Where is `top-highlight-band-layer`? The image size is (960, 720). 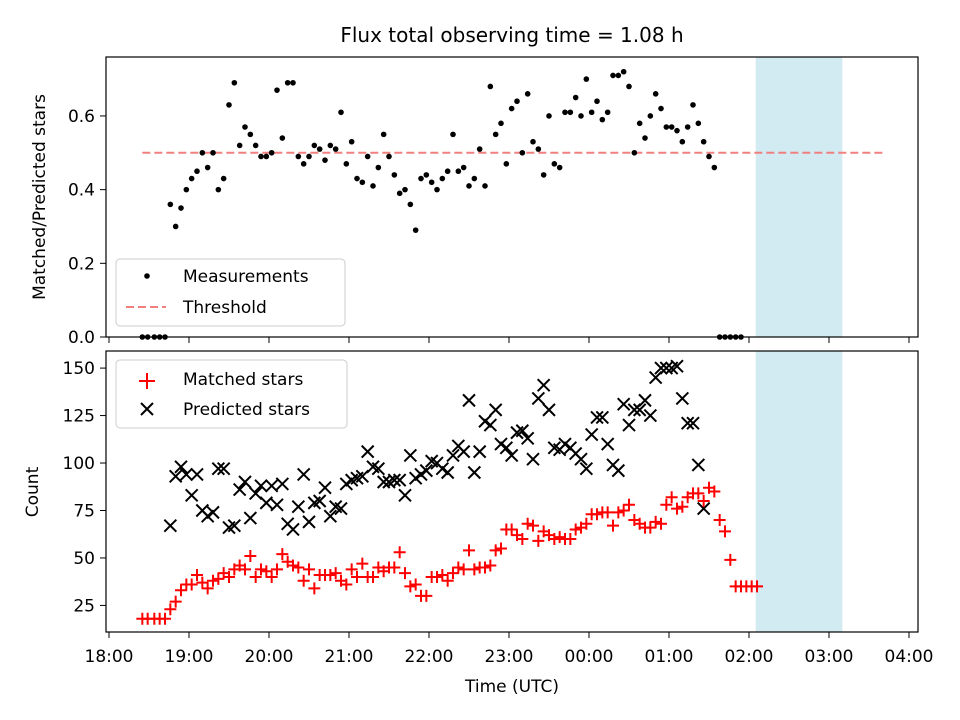 top-highlight-band-layer is located at coordinates (799, 197).